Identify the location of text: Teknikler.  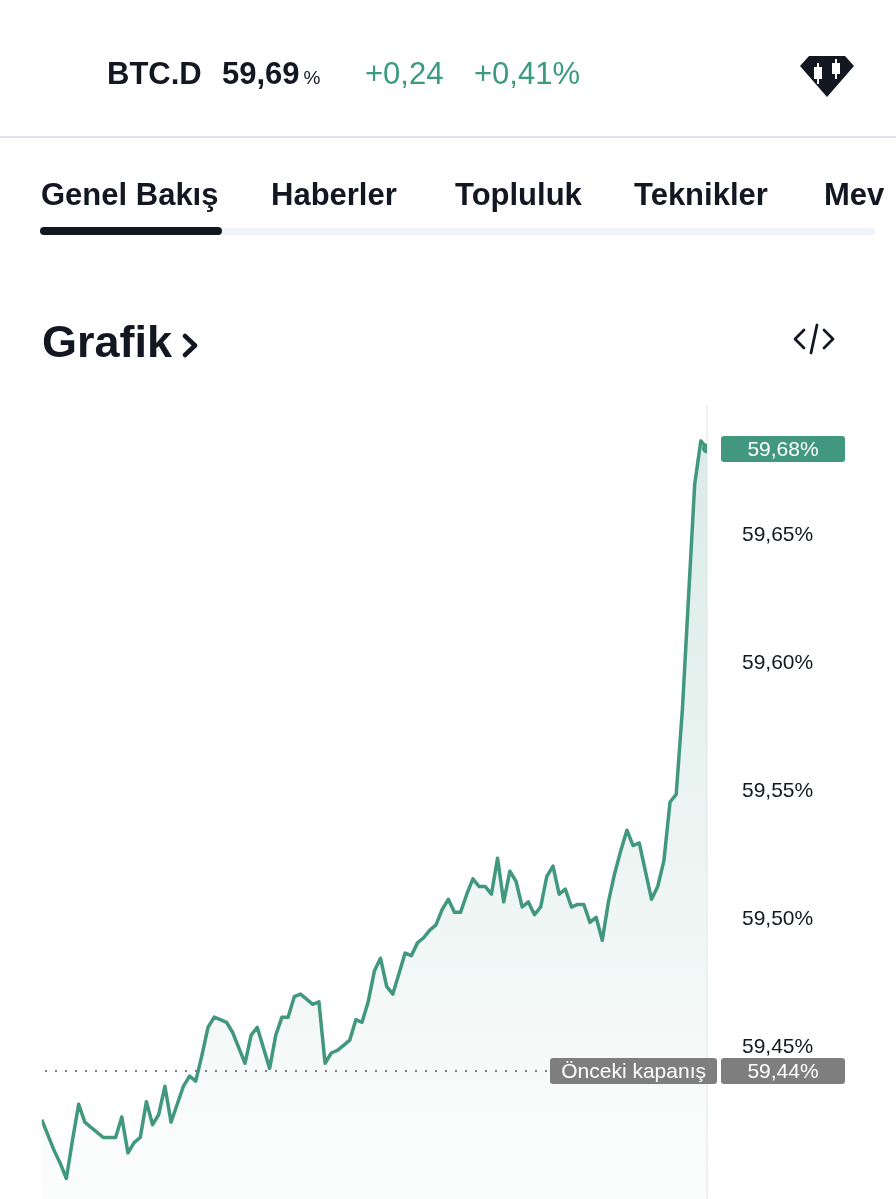
(701, 194).